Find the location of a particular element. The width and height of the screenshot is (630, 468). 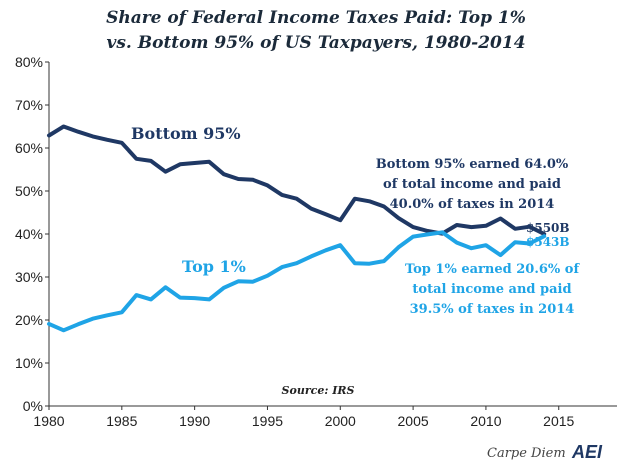

bottom-series-label: Bottom 95% is located at coordinates (186, 133).